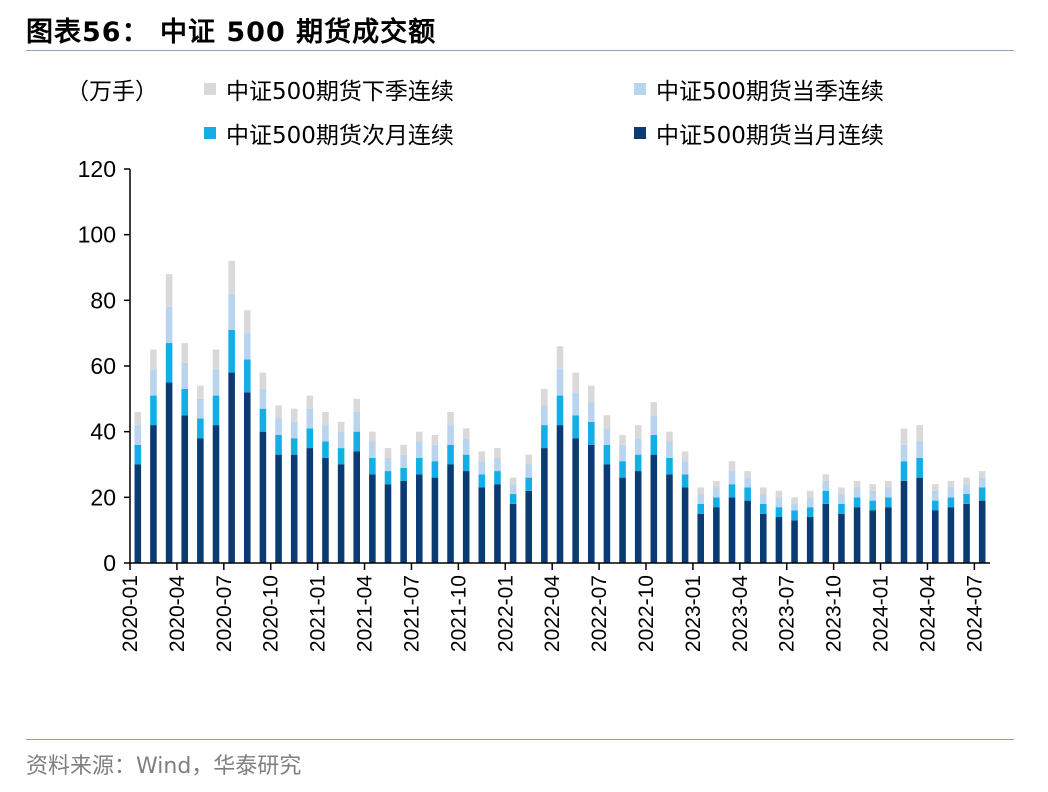  What do you see at coordinates (318, 613) in the screenshot?
I see `x-tick-label-2021-01: 2021-01` at bounding box center [318, 613].